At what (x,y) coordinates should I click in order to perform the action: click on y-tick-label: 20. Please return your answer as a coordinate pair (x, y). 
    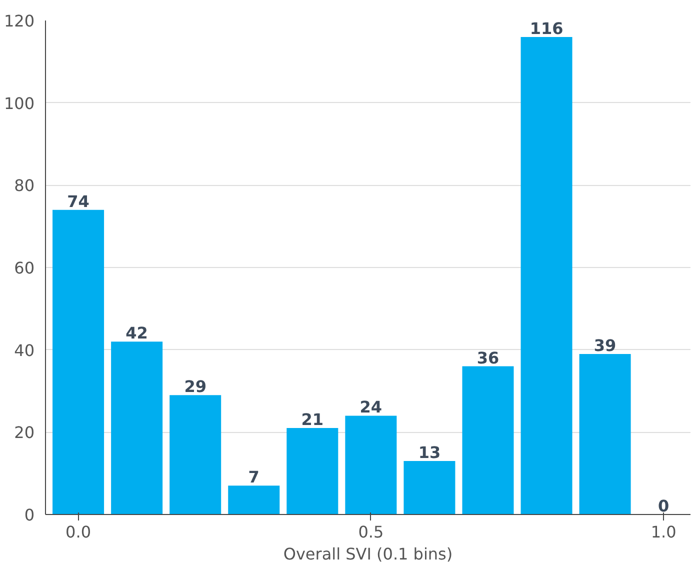
    Looking at the image, I should click on (24, 432).